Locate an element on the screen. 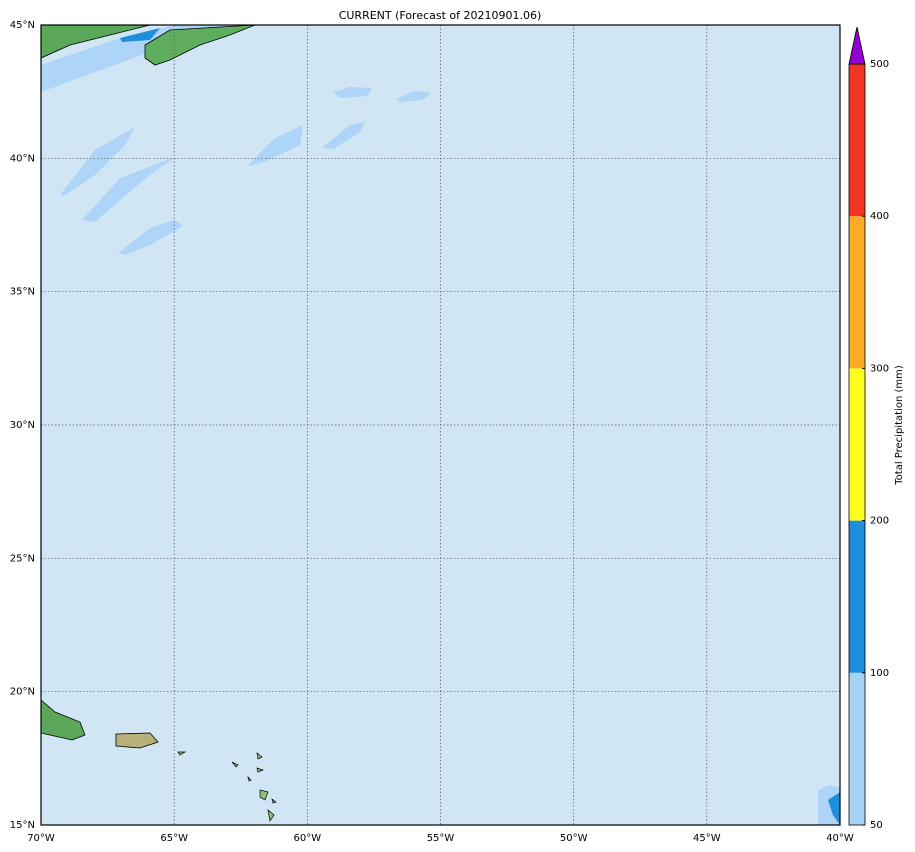  colorbar: 50 100 200 300 400 500 is located at coordinates (868, 428).